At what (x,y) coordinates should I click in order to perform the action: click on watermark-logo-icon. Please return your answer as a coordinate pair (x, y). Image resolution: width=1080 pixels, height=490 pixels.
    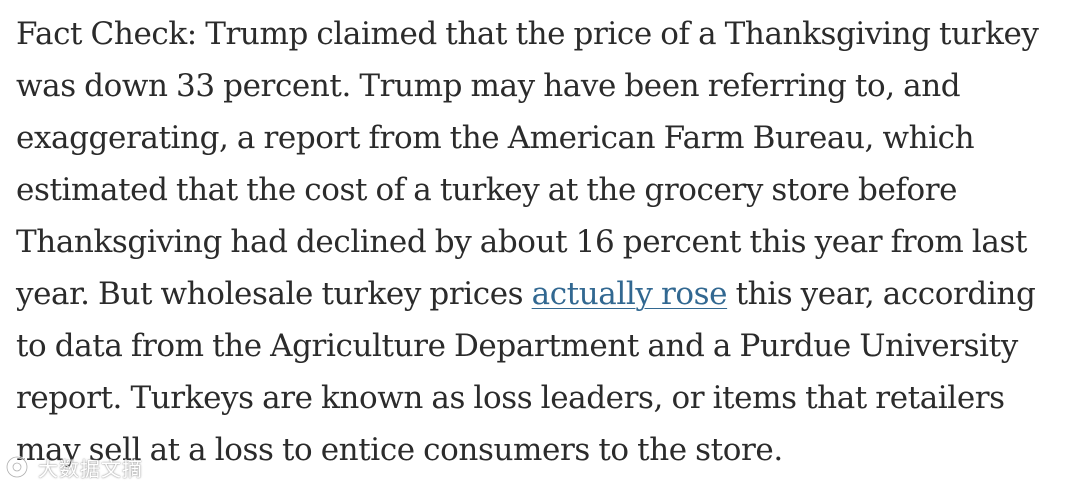
    Looking at the image, I should click on (17, 467).